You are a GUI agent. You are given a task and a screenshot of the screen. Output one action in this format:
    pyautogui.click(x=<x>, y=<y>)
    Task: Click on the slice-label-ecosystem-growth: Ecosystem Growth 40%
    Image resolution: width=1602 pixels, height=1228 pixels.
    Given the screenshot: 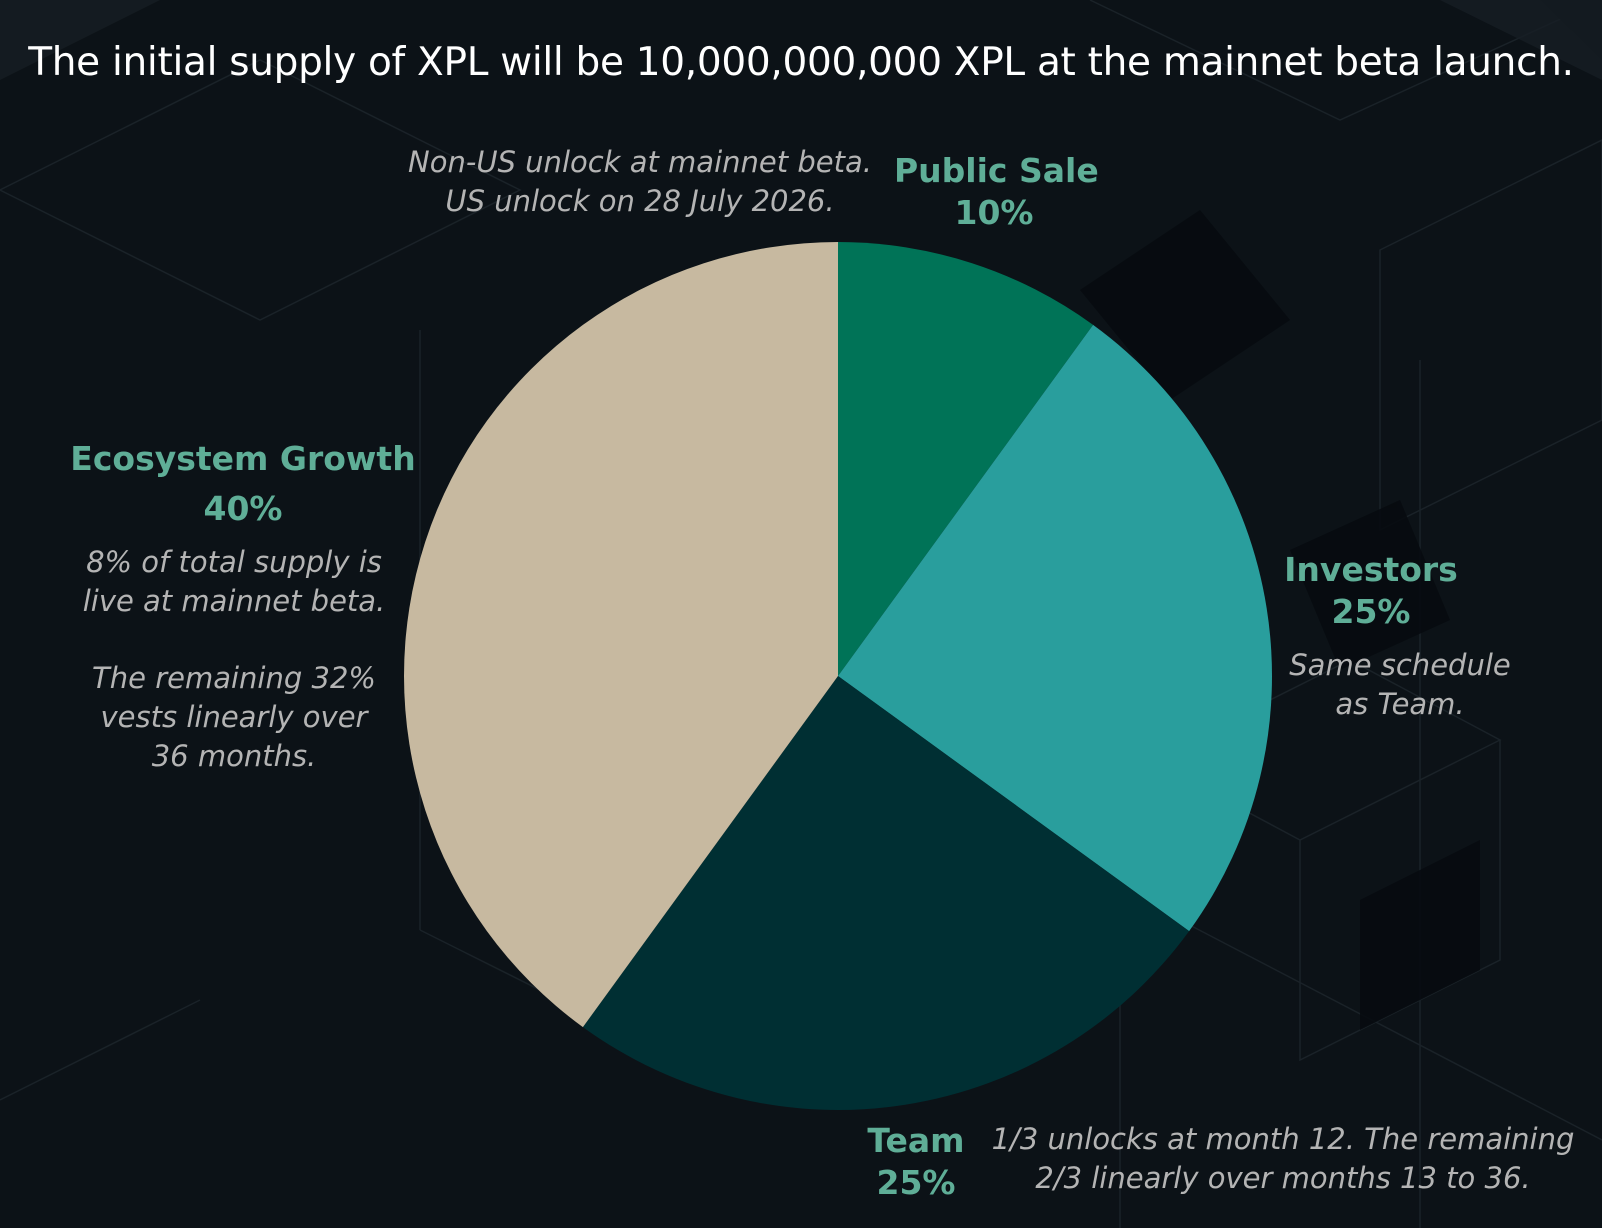 What is the action you would take?
    pyautogui.click(x=243, y=484)
    